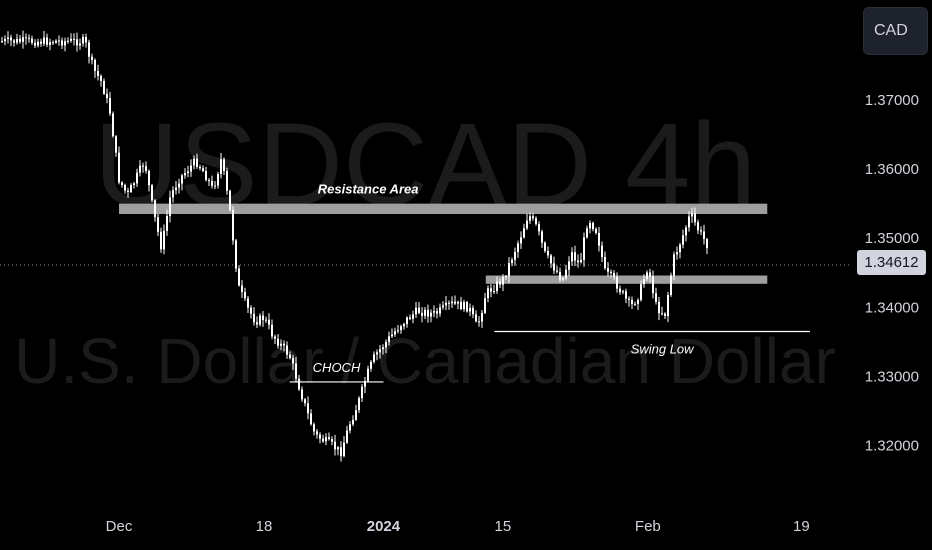 Image resolution: width=932 pixels, height=550 pixels. I want to click on annotation-labels: Resistance Area Swing Low CHOCH, so click(504, 278).